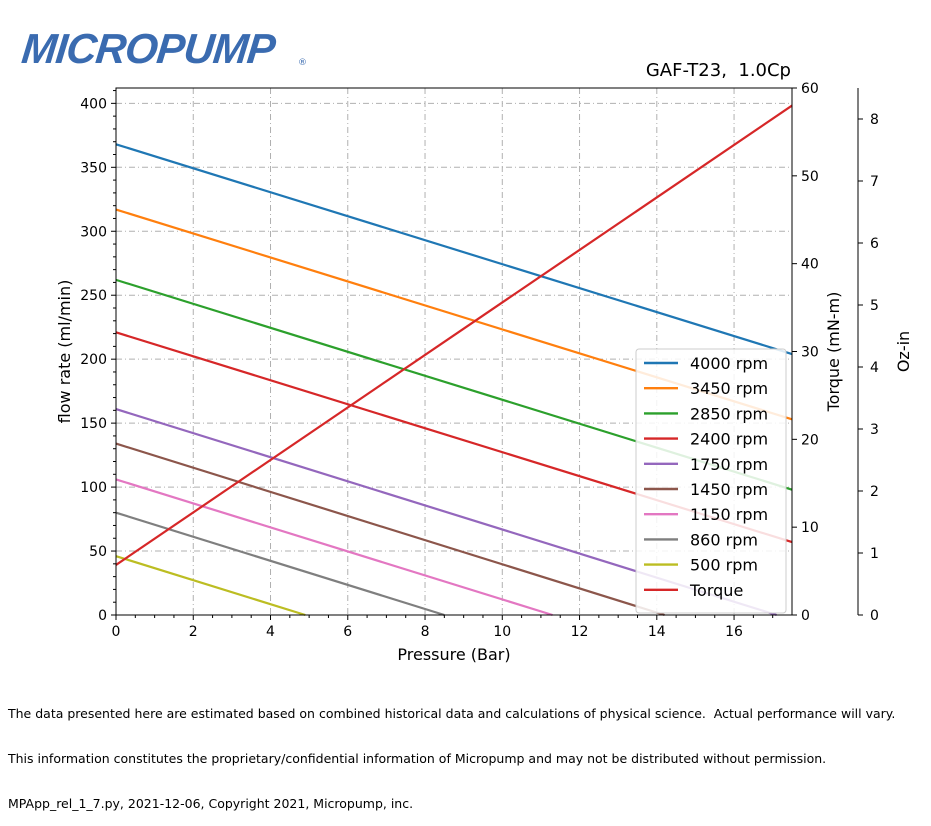  Describe the element at coordinates (874, 120) in the screenshot. I see `y3-tick-label: 8` at that location.